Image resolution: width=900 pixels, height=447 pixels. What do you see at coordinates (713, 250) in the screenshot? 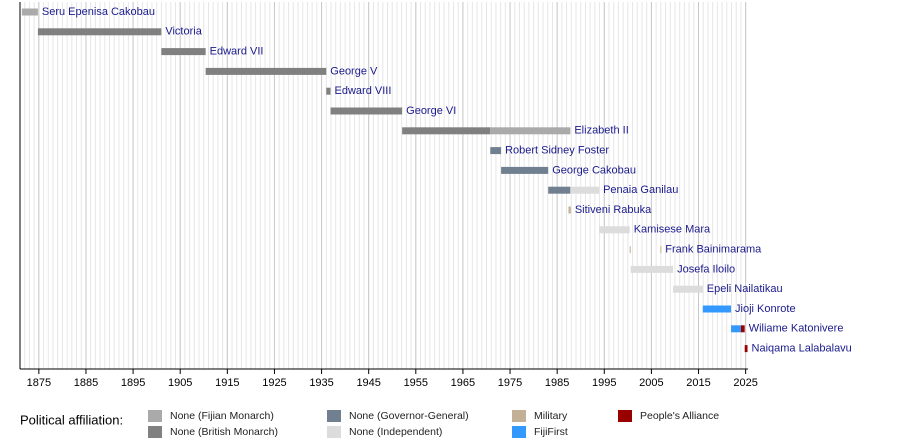
I see `person-name: Frank Bainimarama` at bounding box center [713, 250].